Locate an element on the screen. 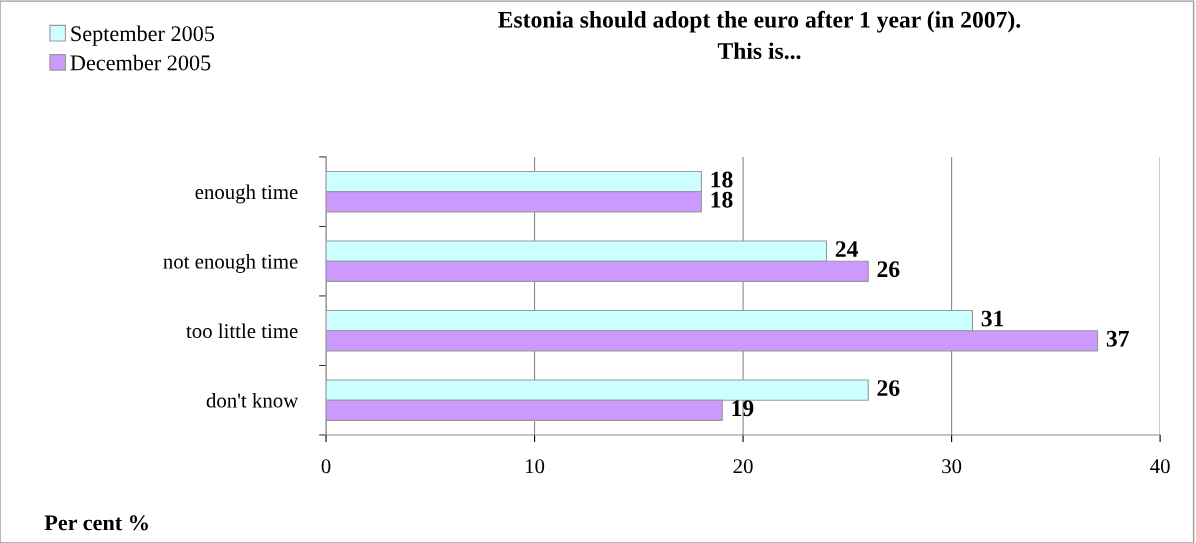 The image size is (1196, 543). y-tick-label: not enough time is located at coordinates (230, 263).